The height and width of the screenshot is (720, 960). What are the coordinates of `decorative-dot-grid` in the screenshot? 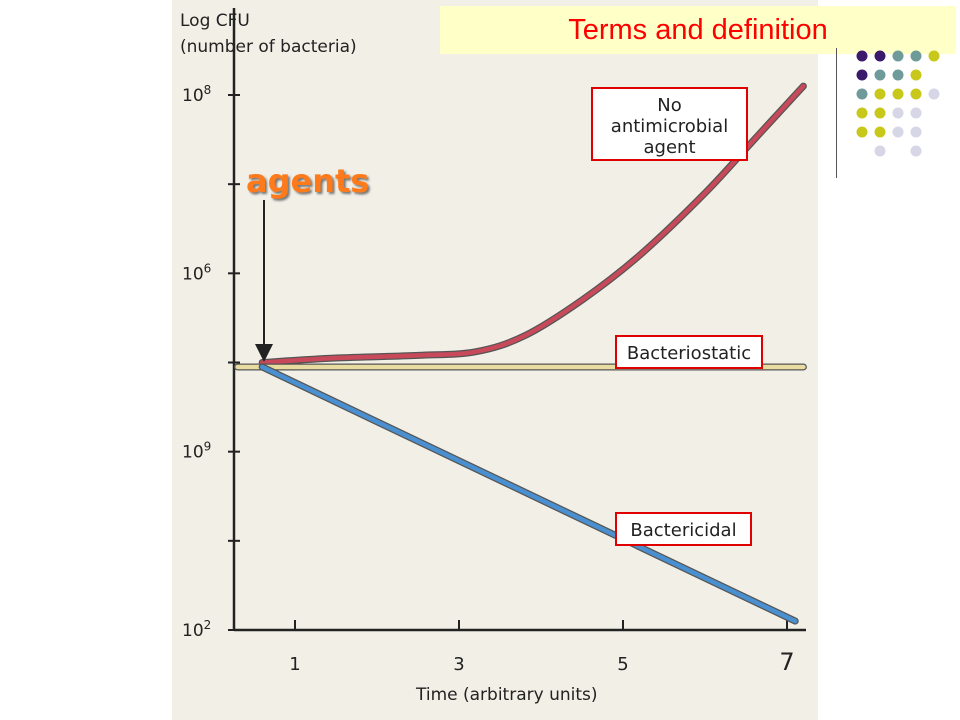 It's located at (898, 103).